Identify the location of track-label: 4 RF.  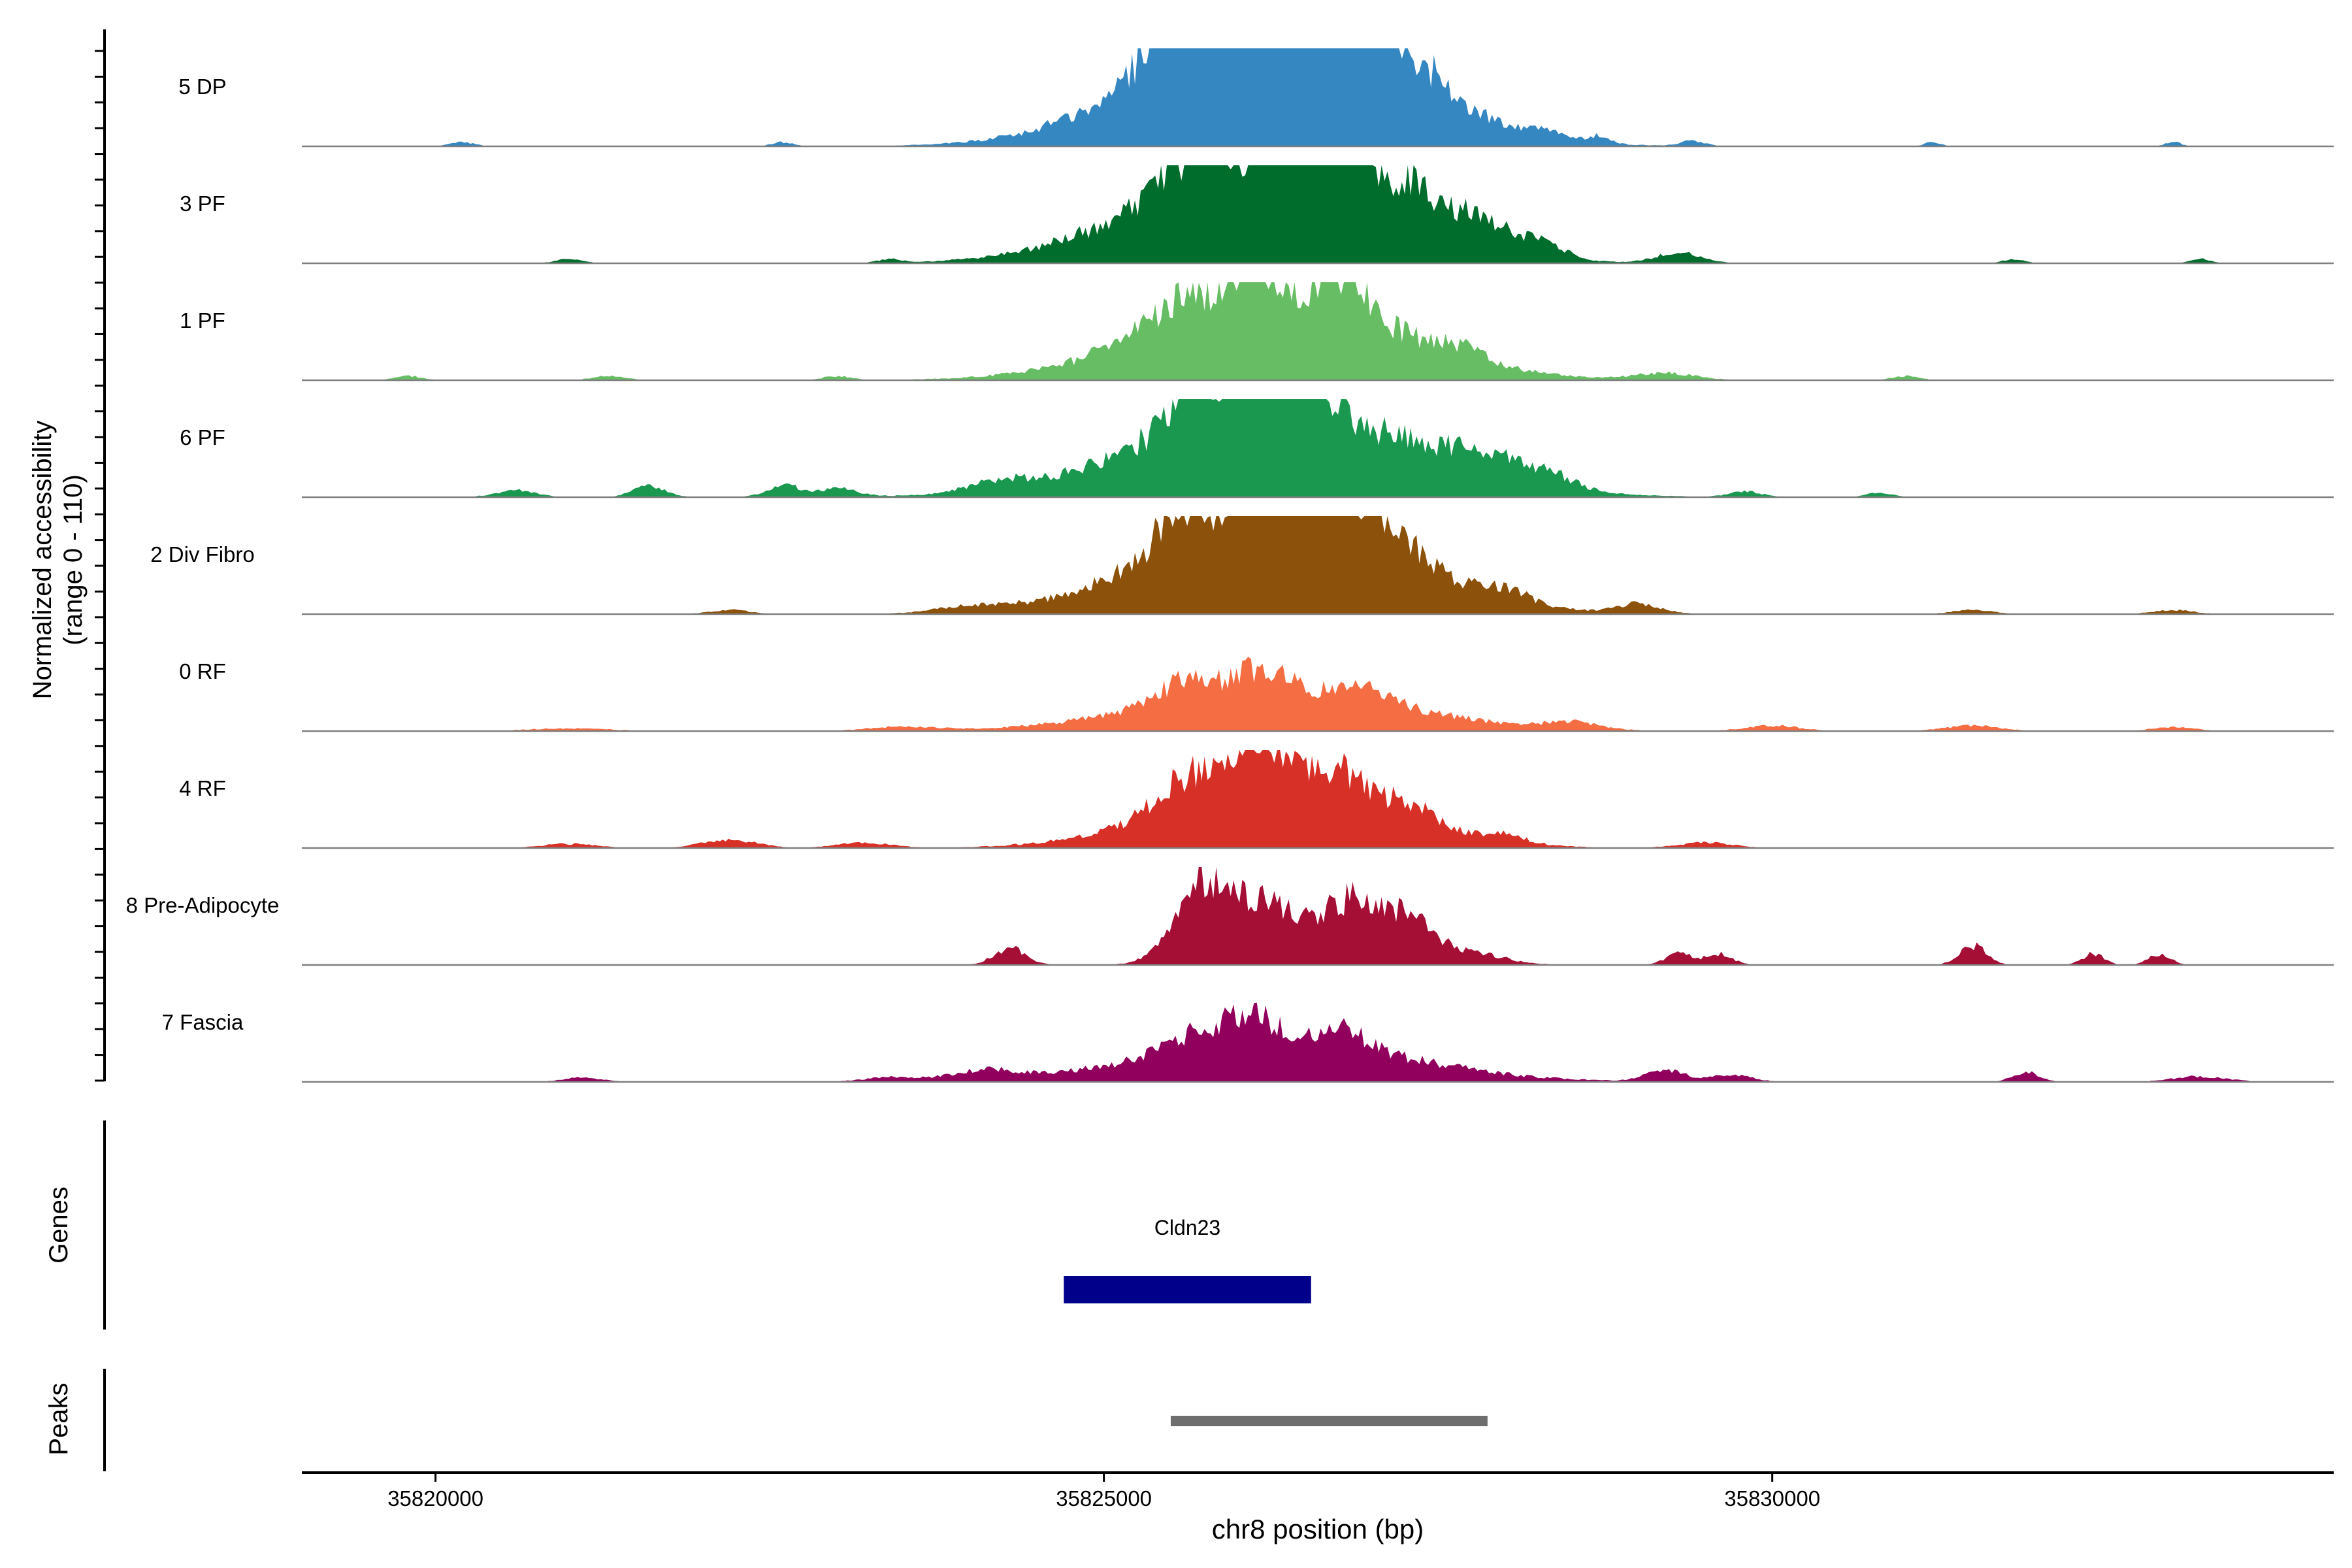
(202, 788).